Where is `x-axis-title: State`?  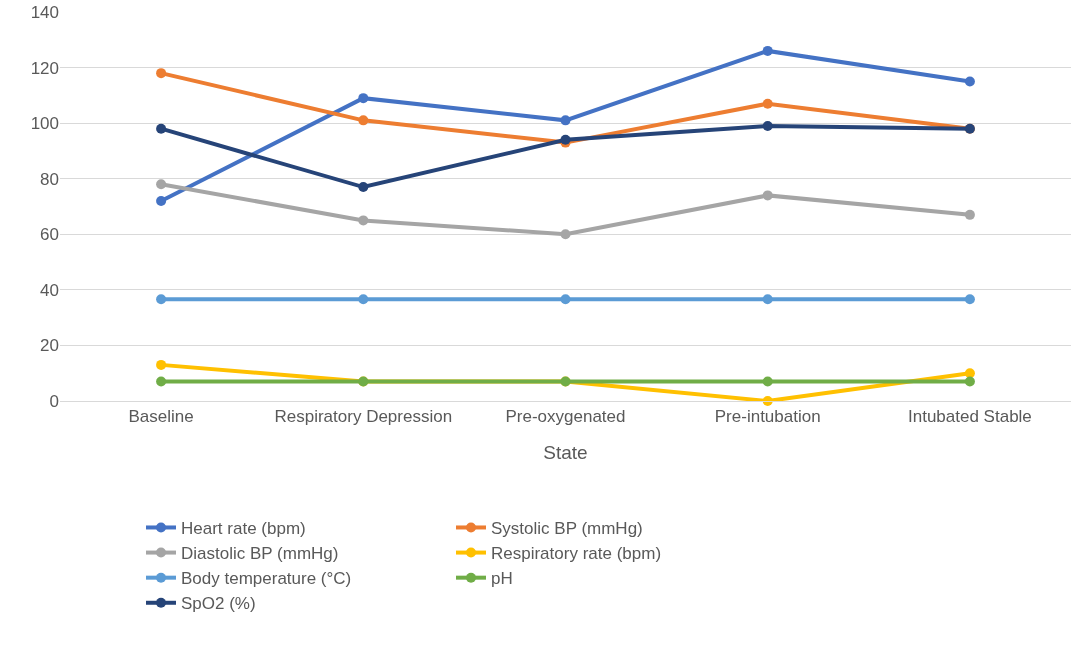
x-axis-title: State is located at coordinates (565, 453).